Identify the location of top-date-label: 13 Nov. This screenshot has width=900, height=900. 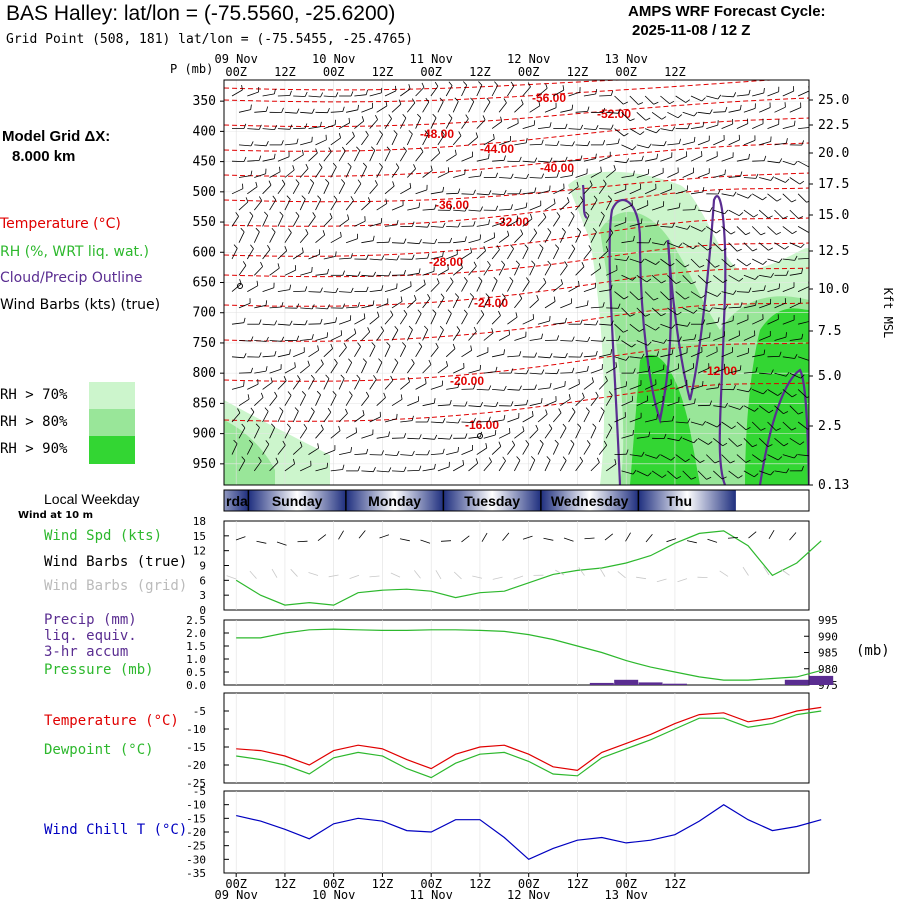
(626, 59).